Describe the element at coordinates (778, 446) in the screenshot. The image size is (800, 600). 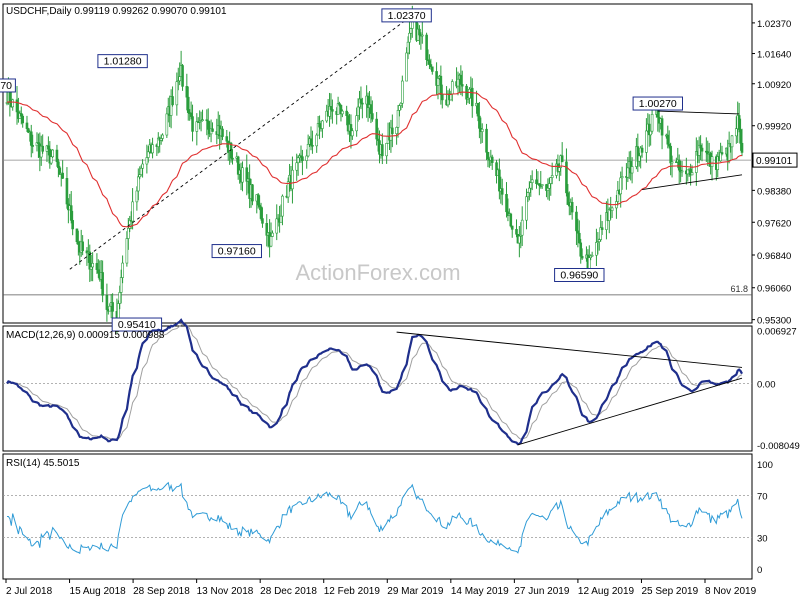
I see `macd-y-tick-label: -0.008049` at that location.